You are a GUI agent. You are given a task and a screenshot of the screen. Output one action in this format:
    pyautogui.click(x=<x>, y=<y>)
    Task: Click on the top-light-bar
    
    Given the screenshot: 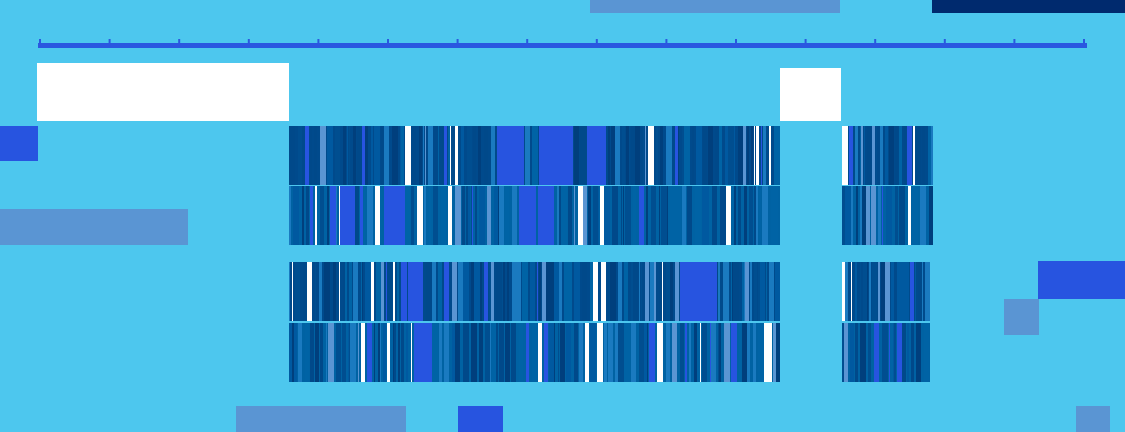 What is the action you would take?
    pyautogui.click(x=715, y=6)
    